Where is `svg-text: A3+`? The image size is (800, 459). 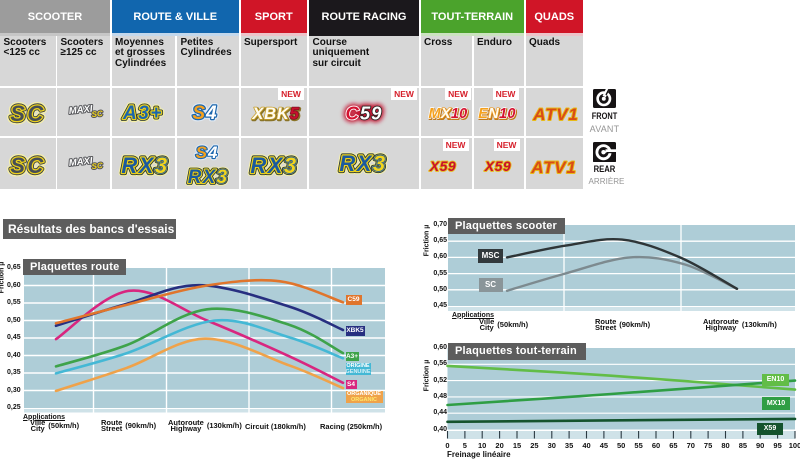 svg-text: A3+ is located at coordinates (142, 113).